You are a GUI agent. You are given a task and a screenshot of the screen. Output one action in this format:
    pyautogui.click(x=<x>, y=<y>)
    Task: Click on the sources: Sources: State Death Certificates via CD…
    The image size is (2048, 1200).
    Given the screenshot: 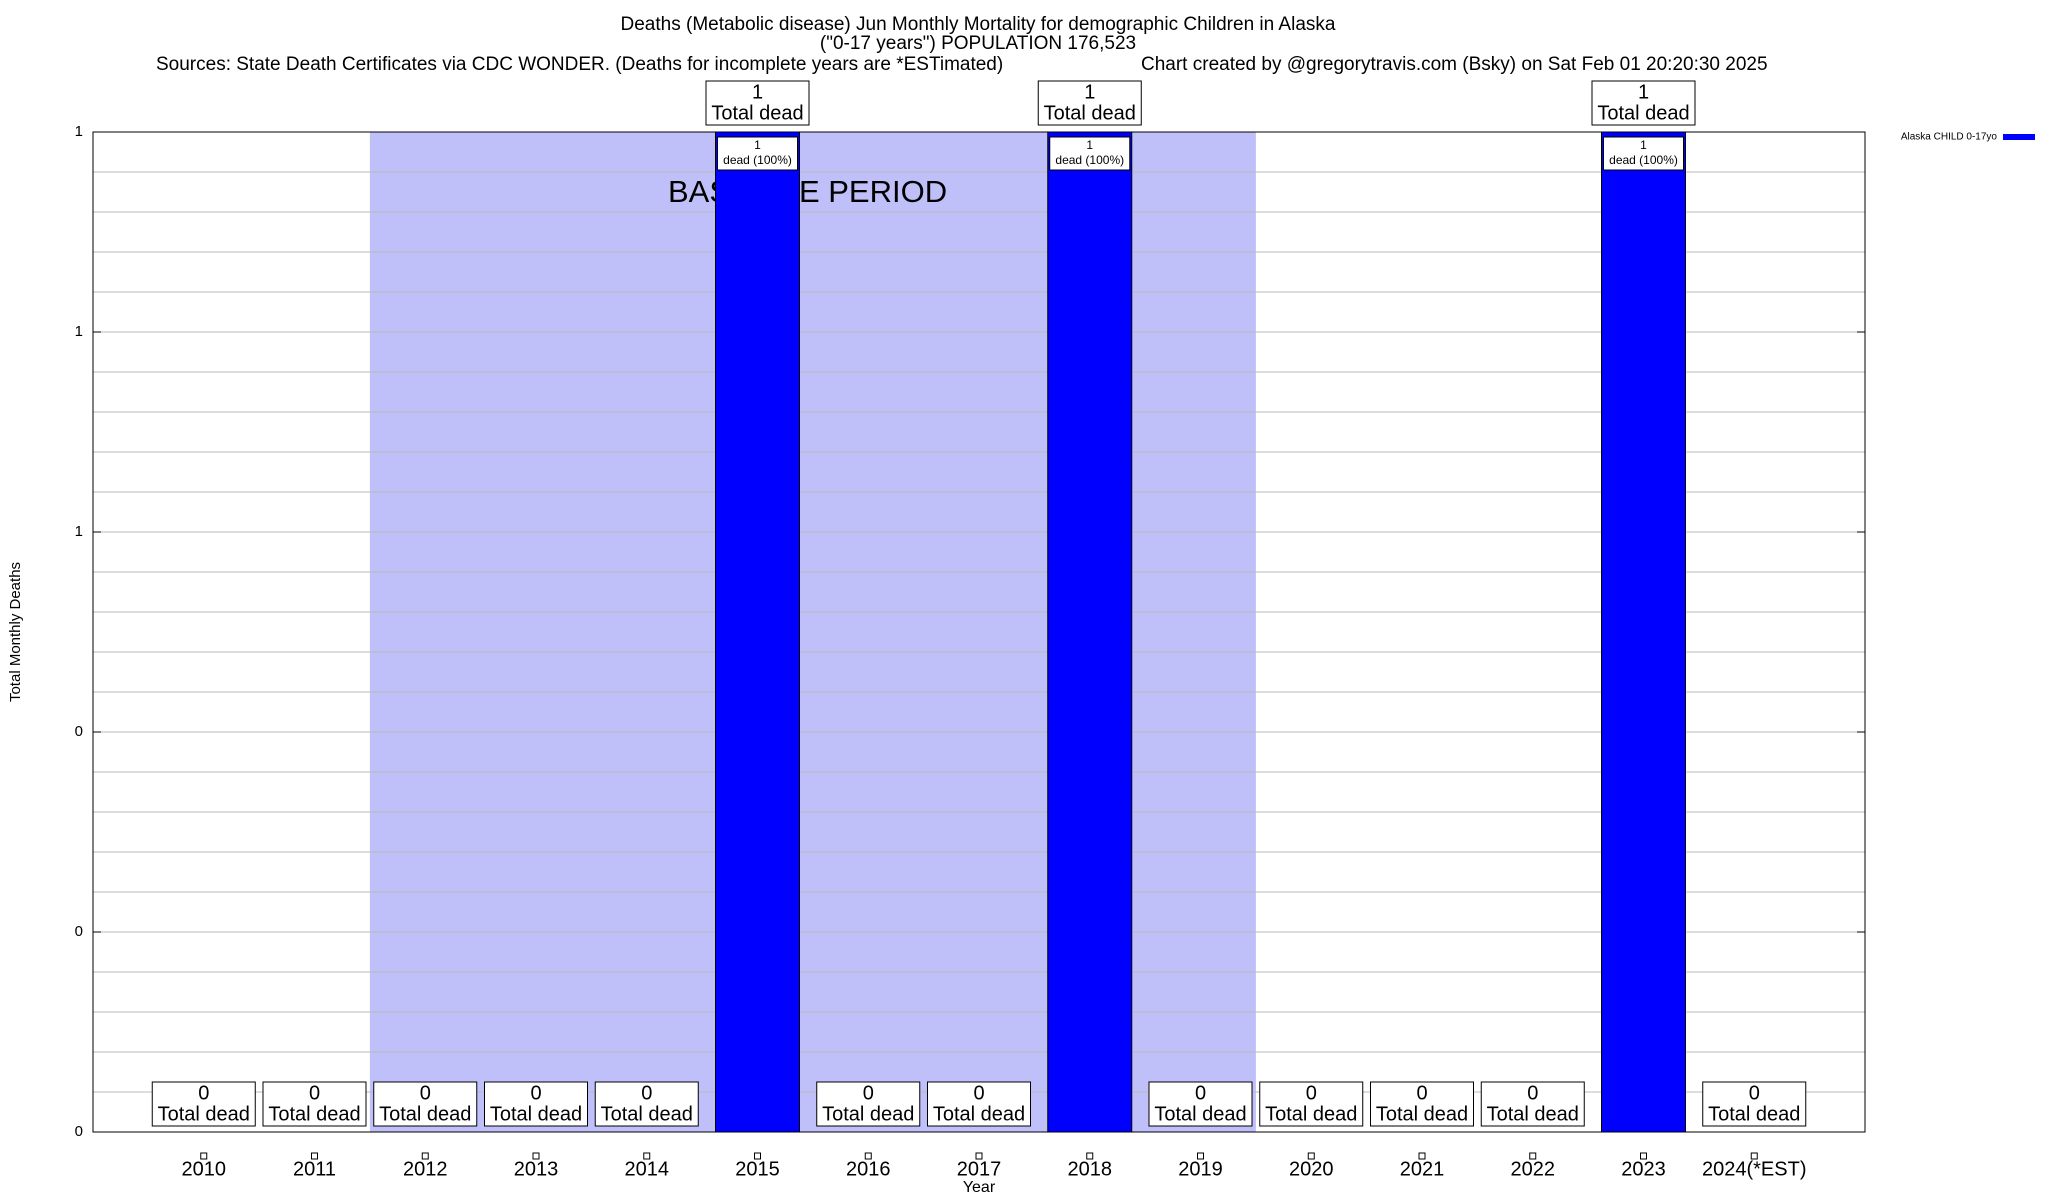 What is the action you would take?
    pyautogui.click(x=579, y=64)
    